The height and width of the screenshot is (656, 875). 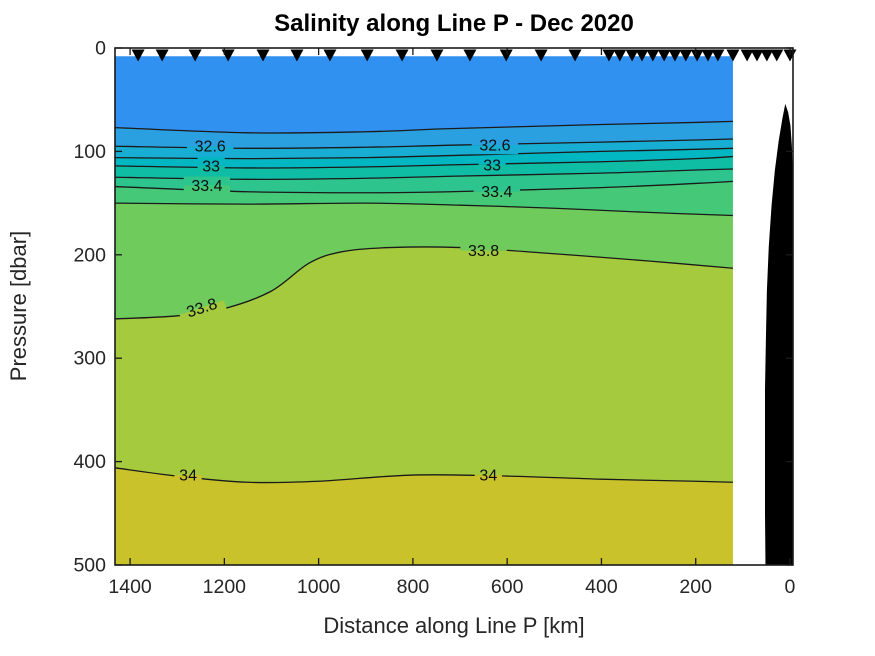 What do you see at coordinates (319, 587) in the screenshot?
I see `x-tick-label: 1000` at bounding box center [319, 587].